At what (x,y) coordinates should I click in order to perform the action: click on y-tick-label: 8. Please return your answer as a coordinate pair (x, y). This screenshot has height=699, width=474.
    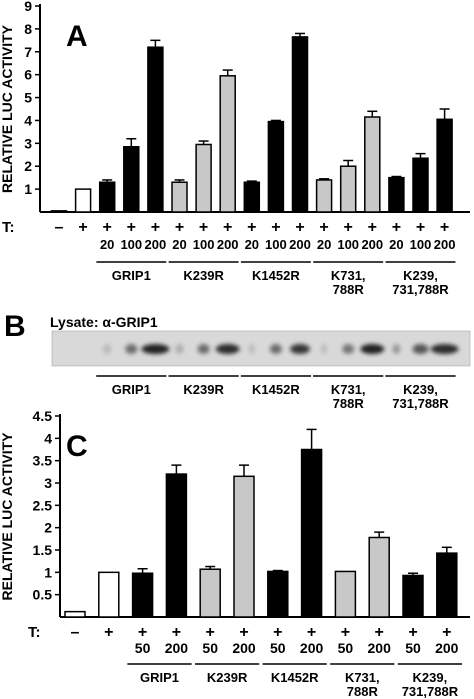
    Looking at the image, I should click on (28, 29).